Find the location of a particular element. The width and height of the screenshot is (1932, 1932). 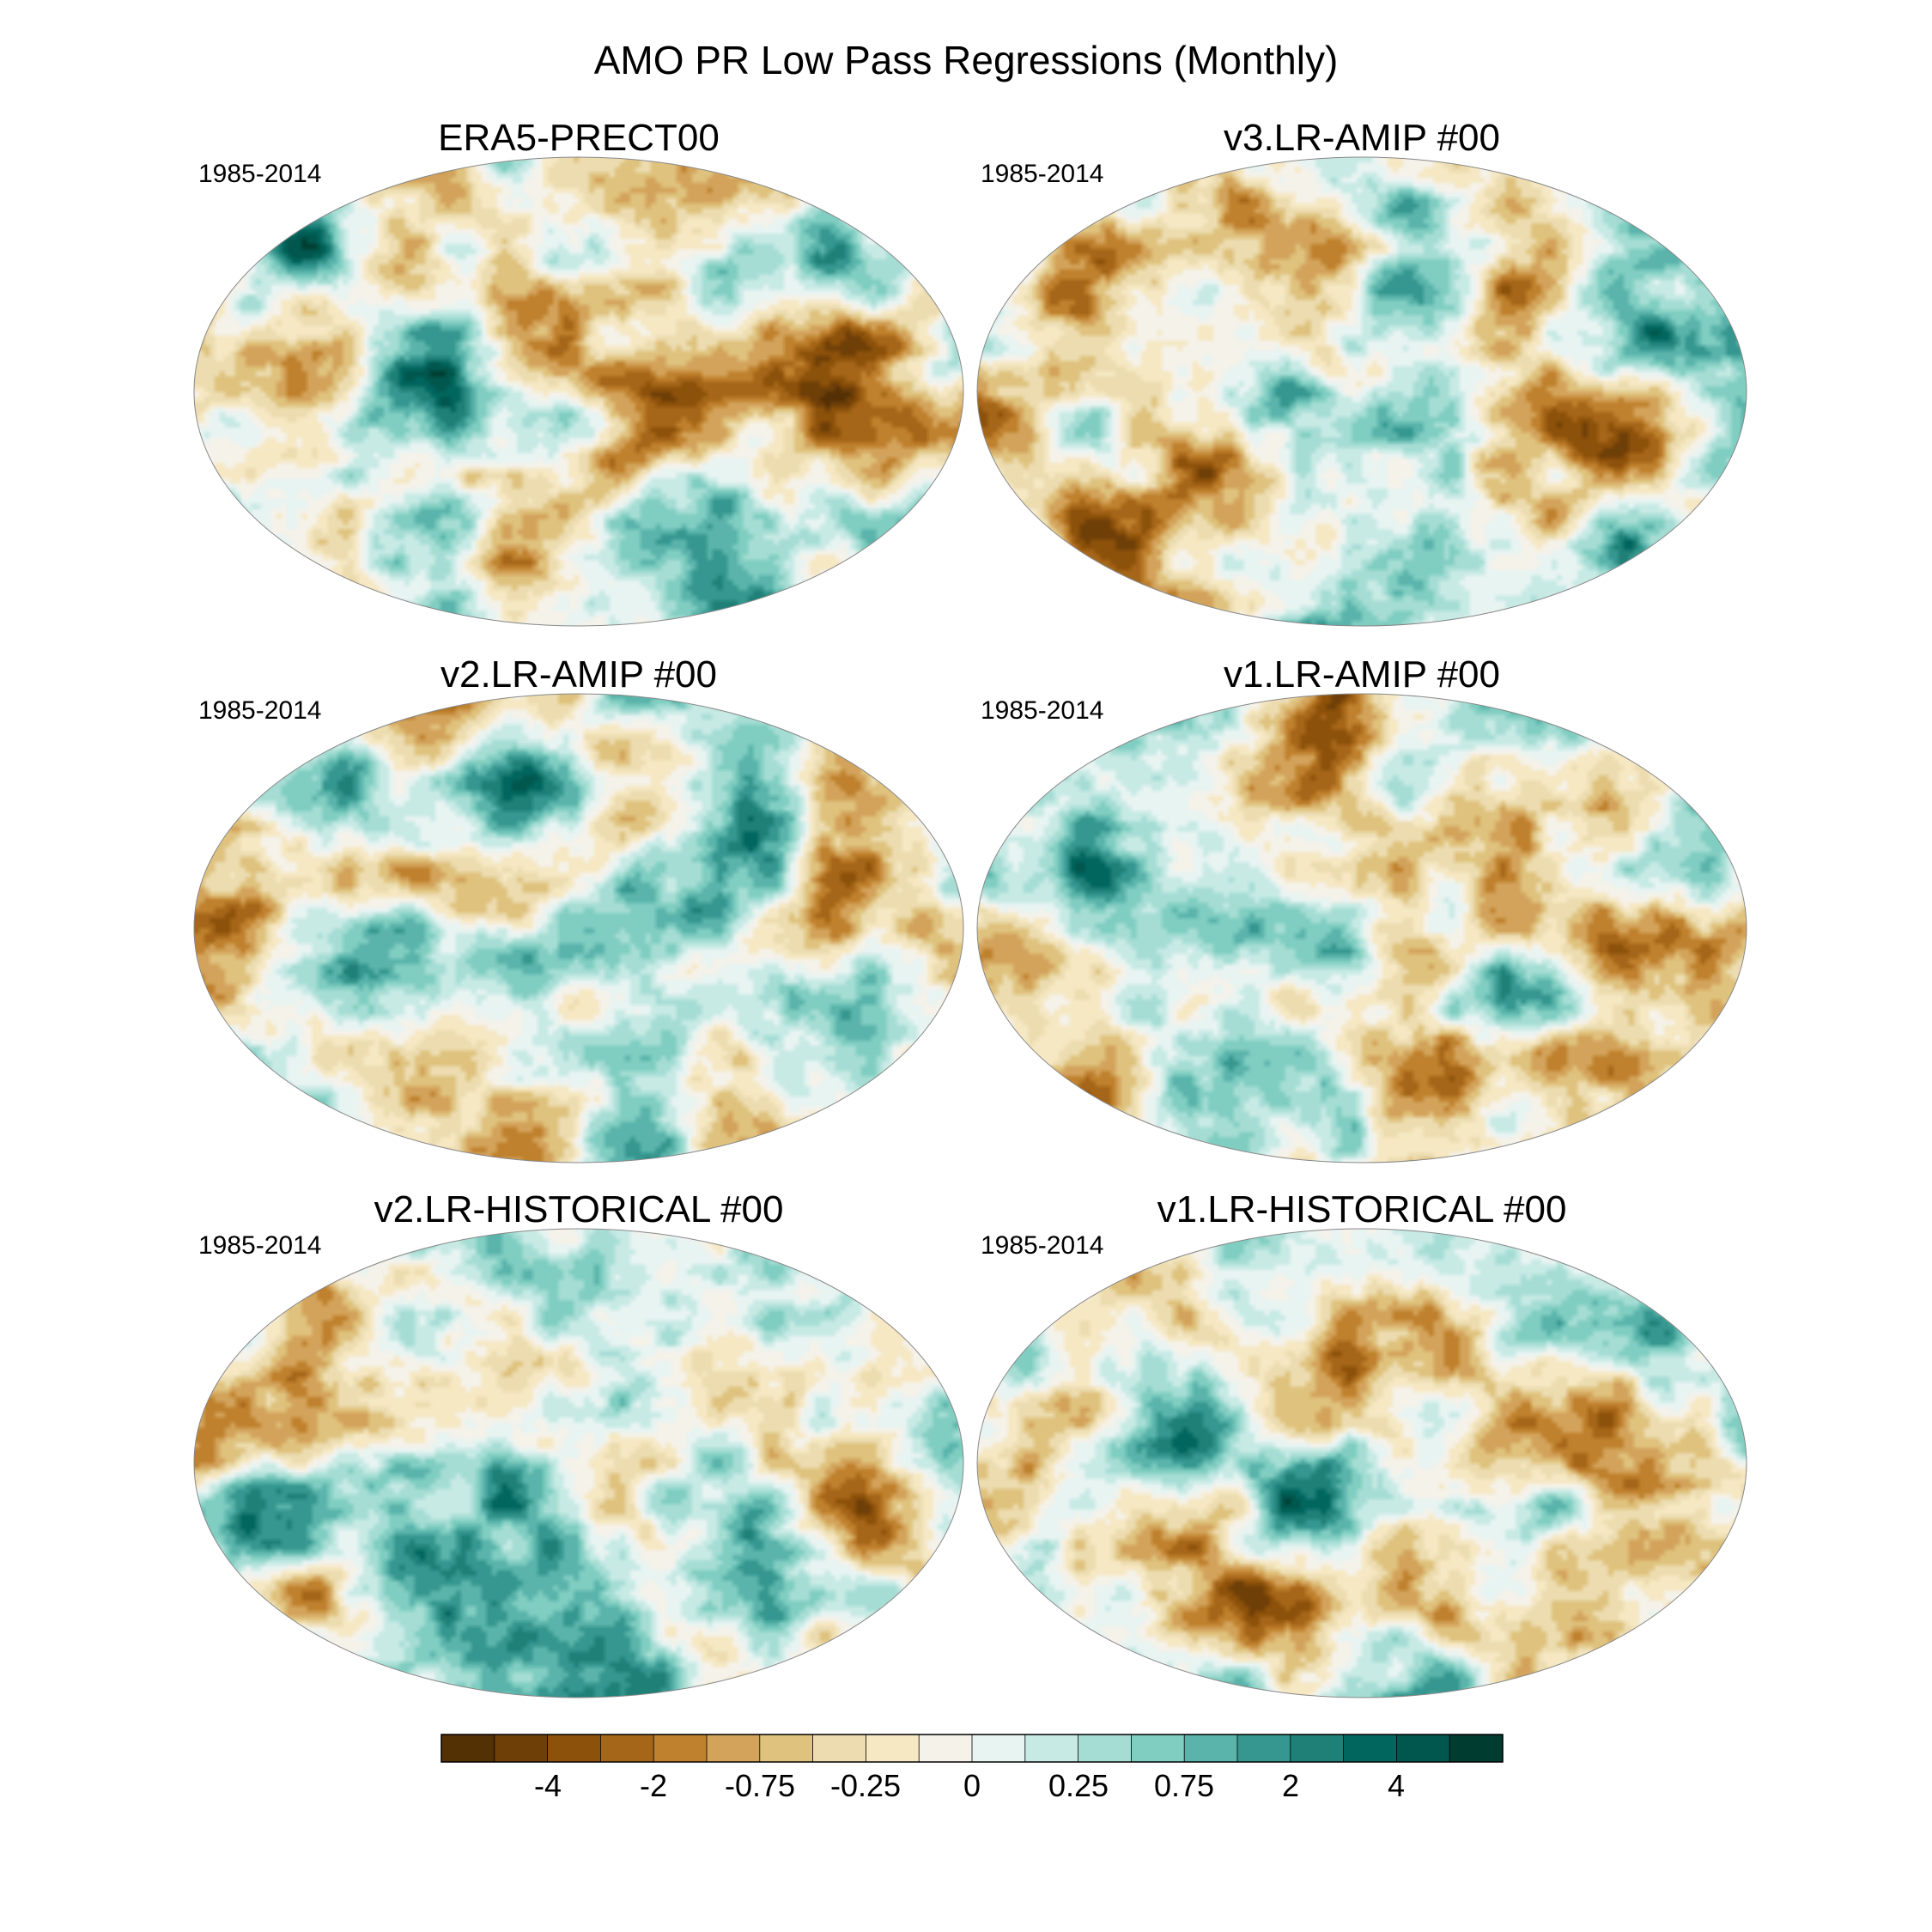

panel-v3-amip: v3.LR-AMIP #00 1985-2014 is located at coordinates (1361, 372).